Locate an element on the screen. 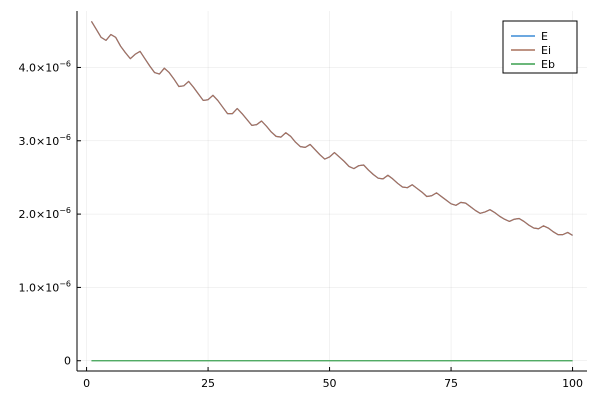 This screenshot has height=400, width=600. legend-label-eb: Eb is located at coordinates (548, 64).